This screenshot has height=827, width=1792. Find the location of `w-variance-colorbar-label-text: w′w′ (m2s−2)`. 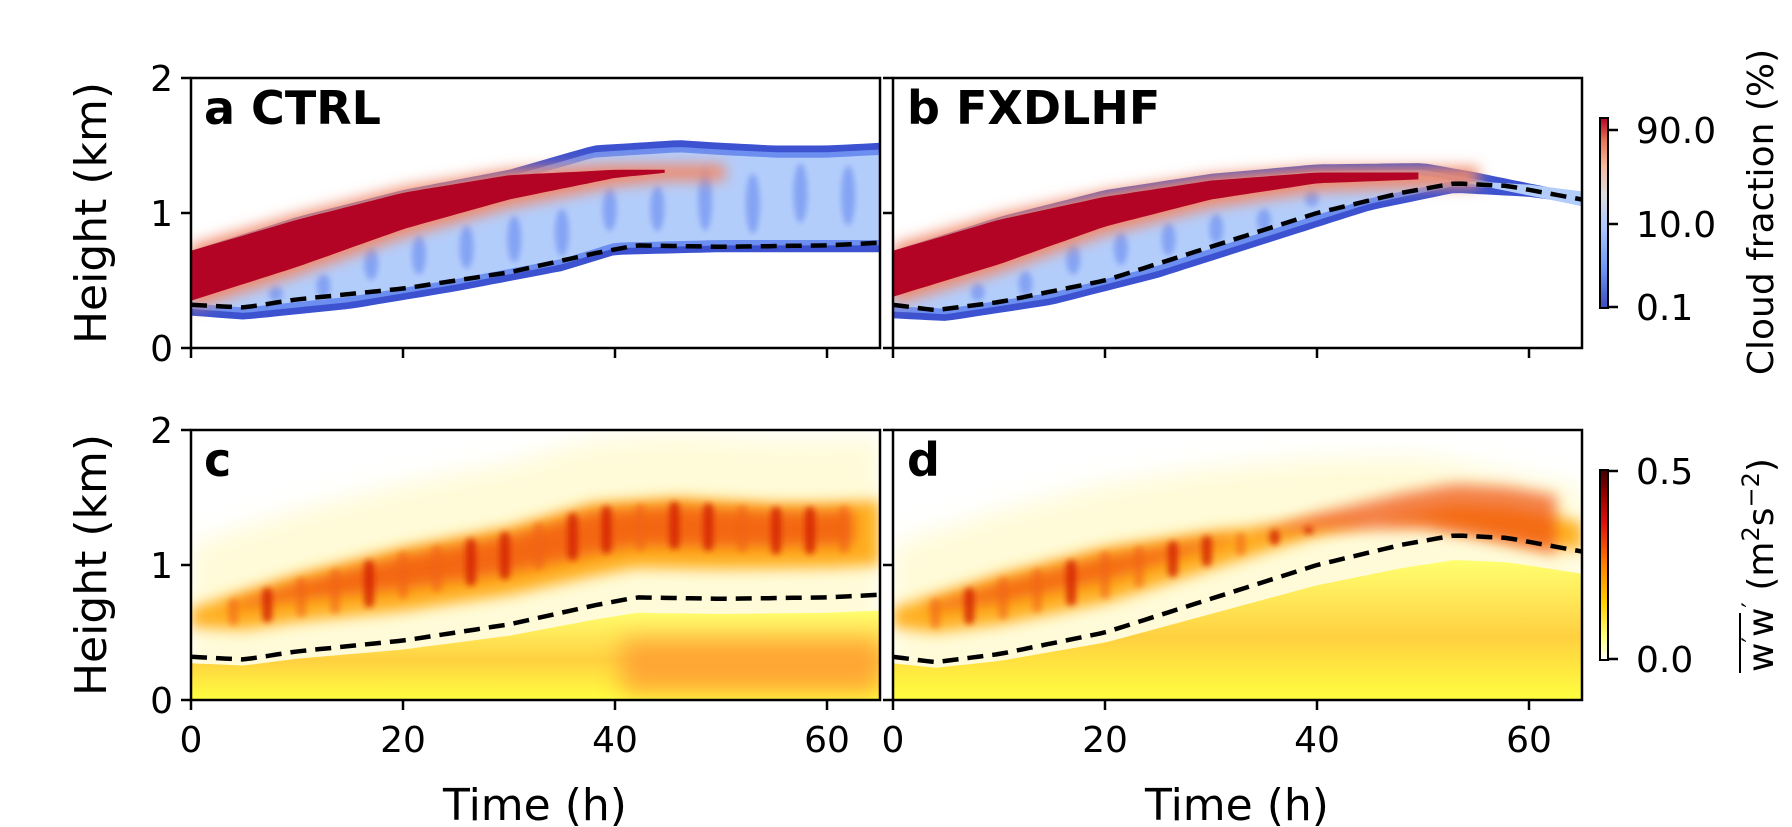

w-variance-colorbar-label-text: w′w′ (m2s−2) is located at coordinates (1759, 565).